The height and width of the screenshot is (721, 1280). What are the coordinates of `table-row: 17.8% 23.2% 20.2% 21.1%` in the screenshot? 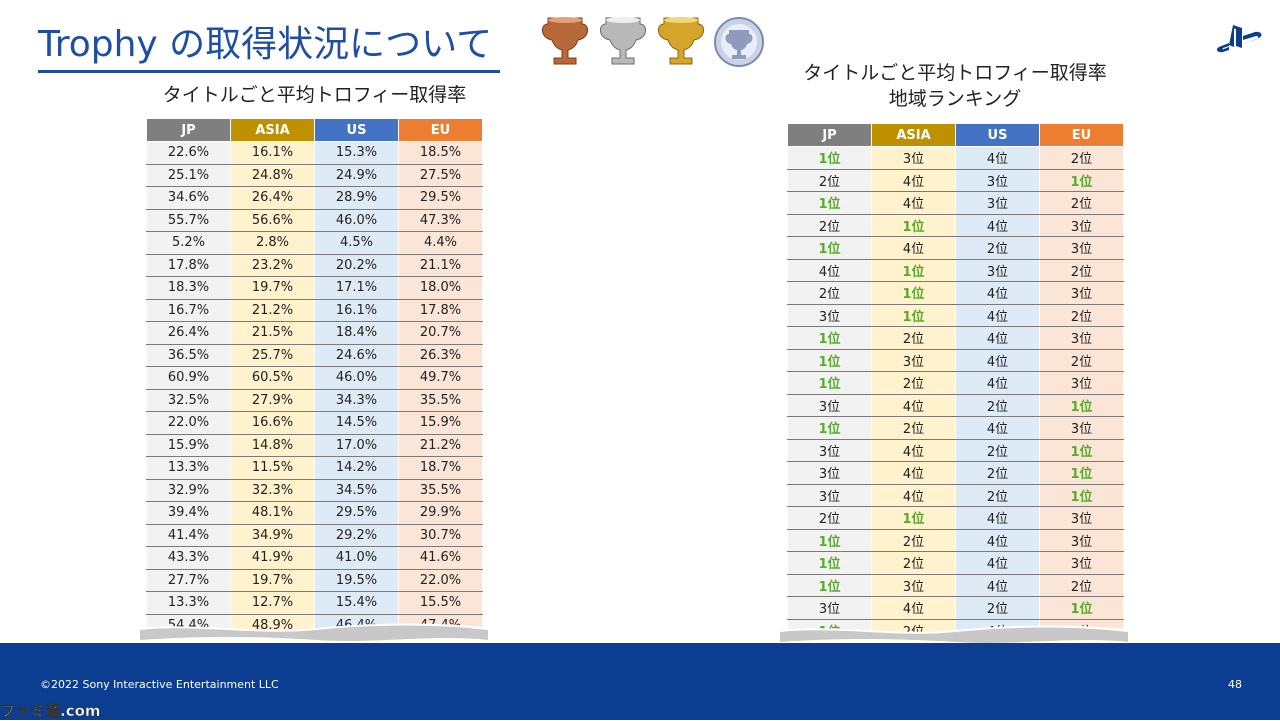 It's located at (314, 265).